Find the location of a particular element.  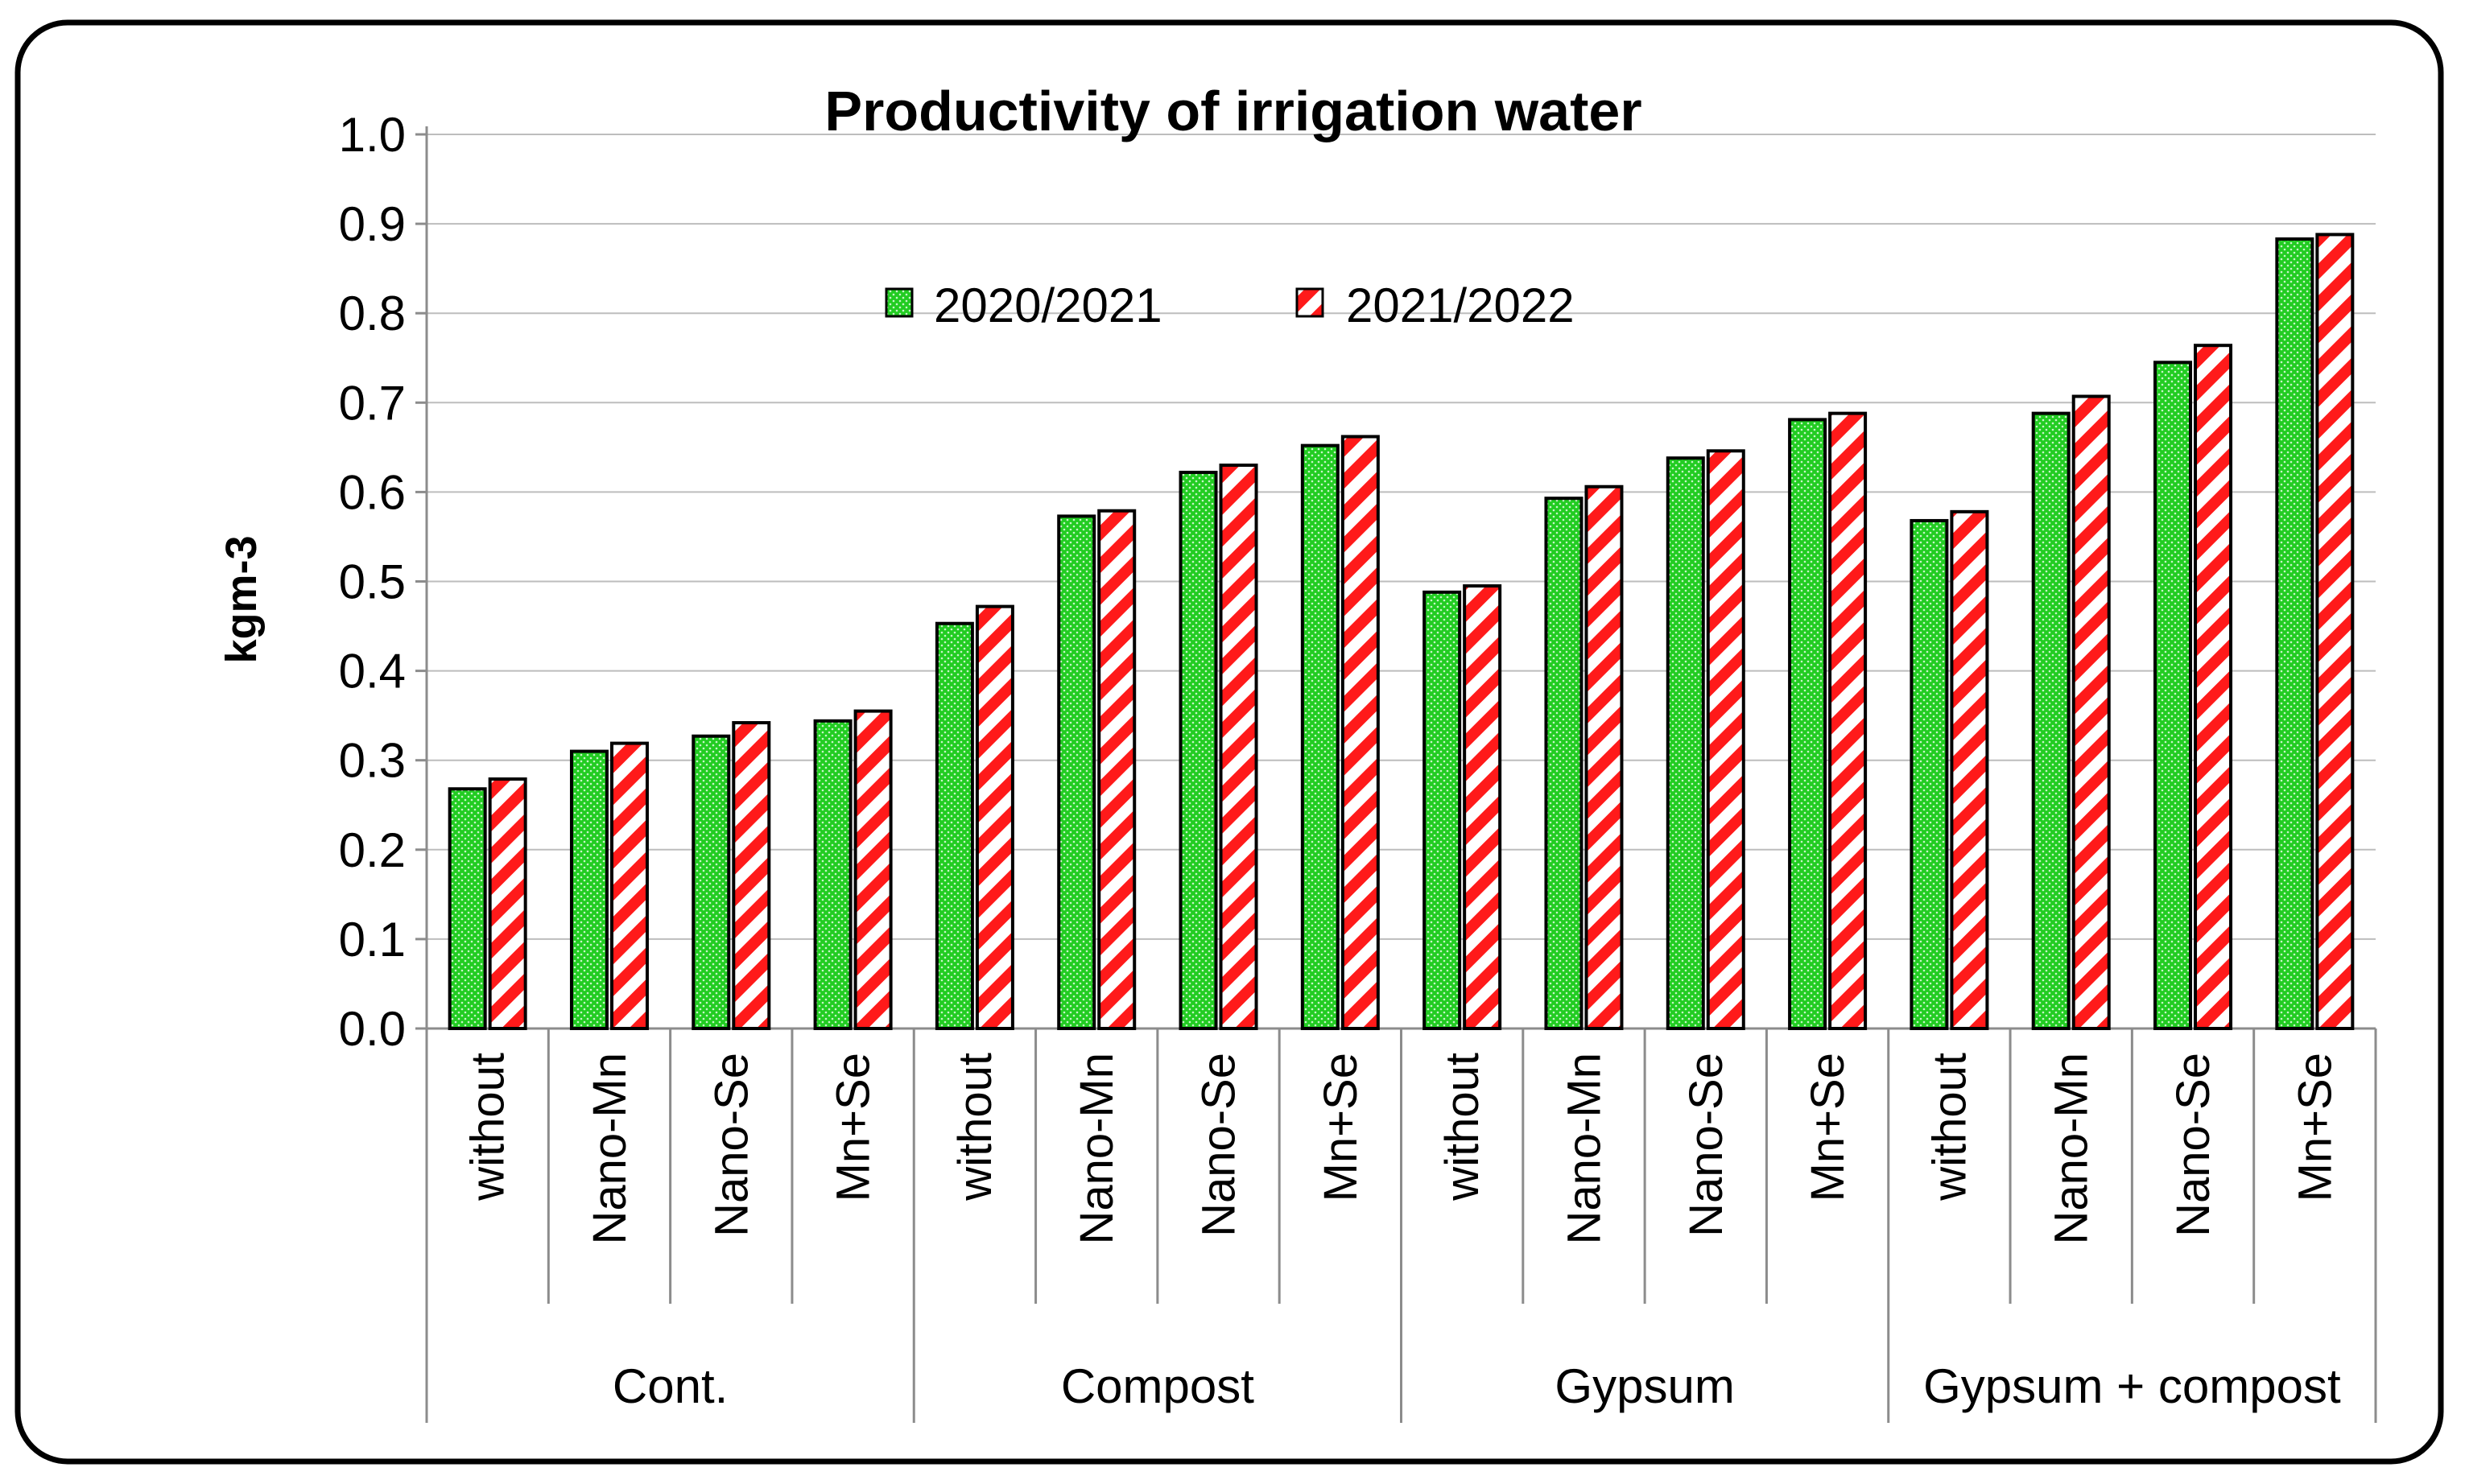

y-tick-label: 0.8 is located at coordinates (373, 313).